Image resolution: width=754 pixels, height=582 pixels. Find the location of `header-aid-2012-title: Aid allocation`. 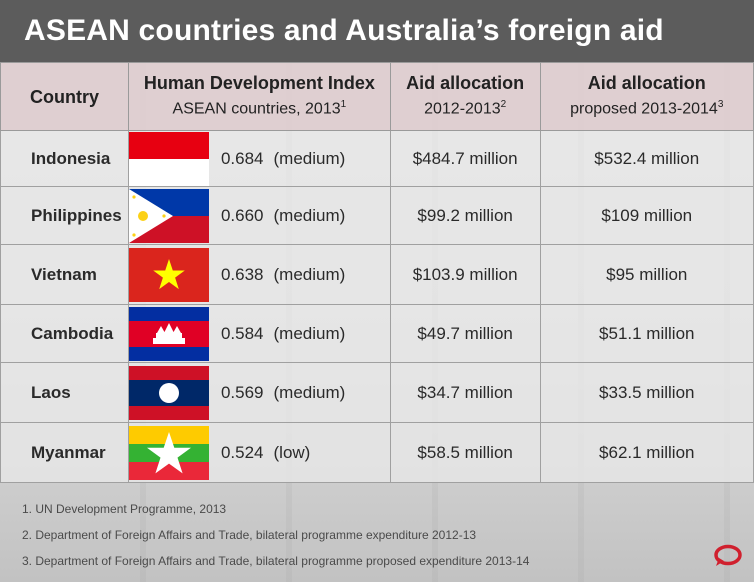

header-aid-2012-title: Aid allocation is located at coordinates (465, 83).